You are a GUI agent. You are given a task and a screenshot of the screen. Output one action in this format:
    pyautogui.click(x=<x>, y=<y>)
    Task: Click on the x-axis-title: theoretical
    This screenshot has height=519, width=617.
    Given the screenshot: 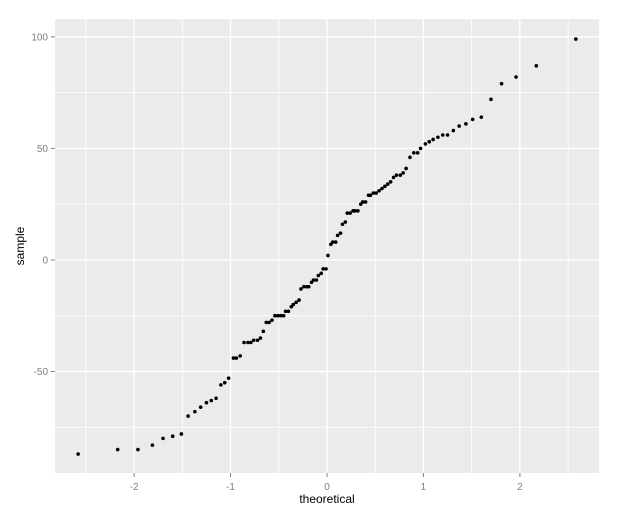 What is the action you would take?
    pyautogui.click(x=327, y=499)
    